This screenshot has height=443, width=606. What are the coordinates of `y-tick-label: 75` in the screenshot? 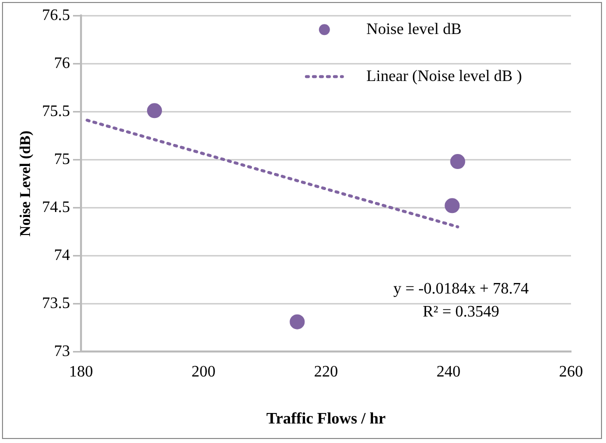 It's located at (62, 159).